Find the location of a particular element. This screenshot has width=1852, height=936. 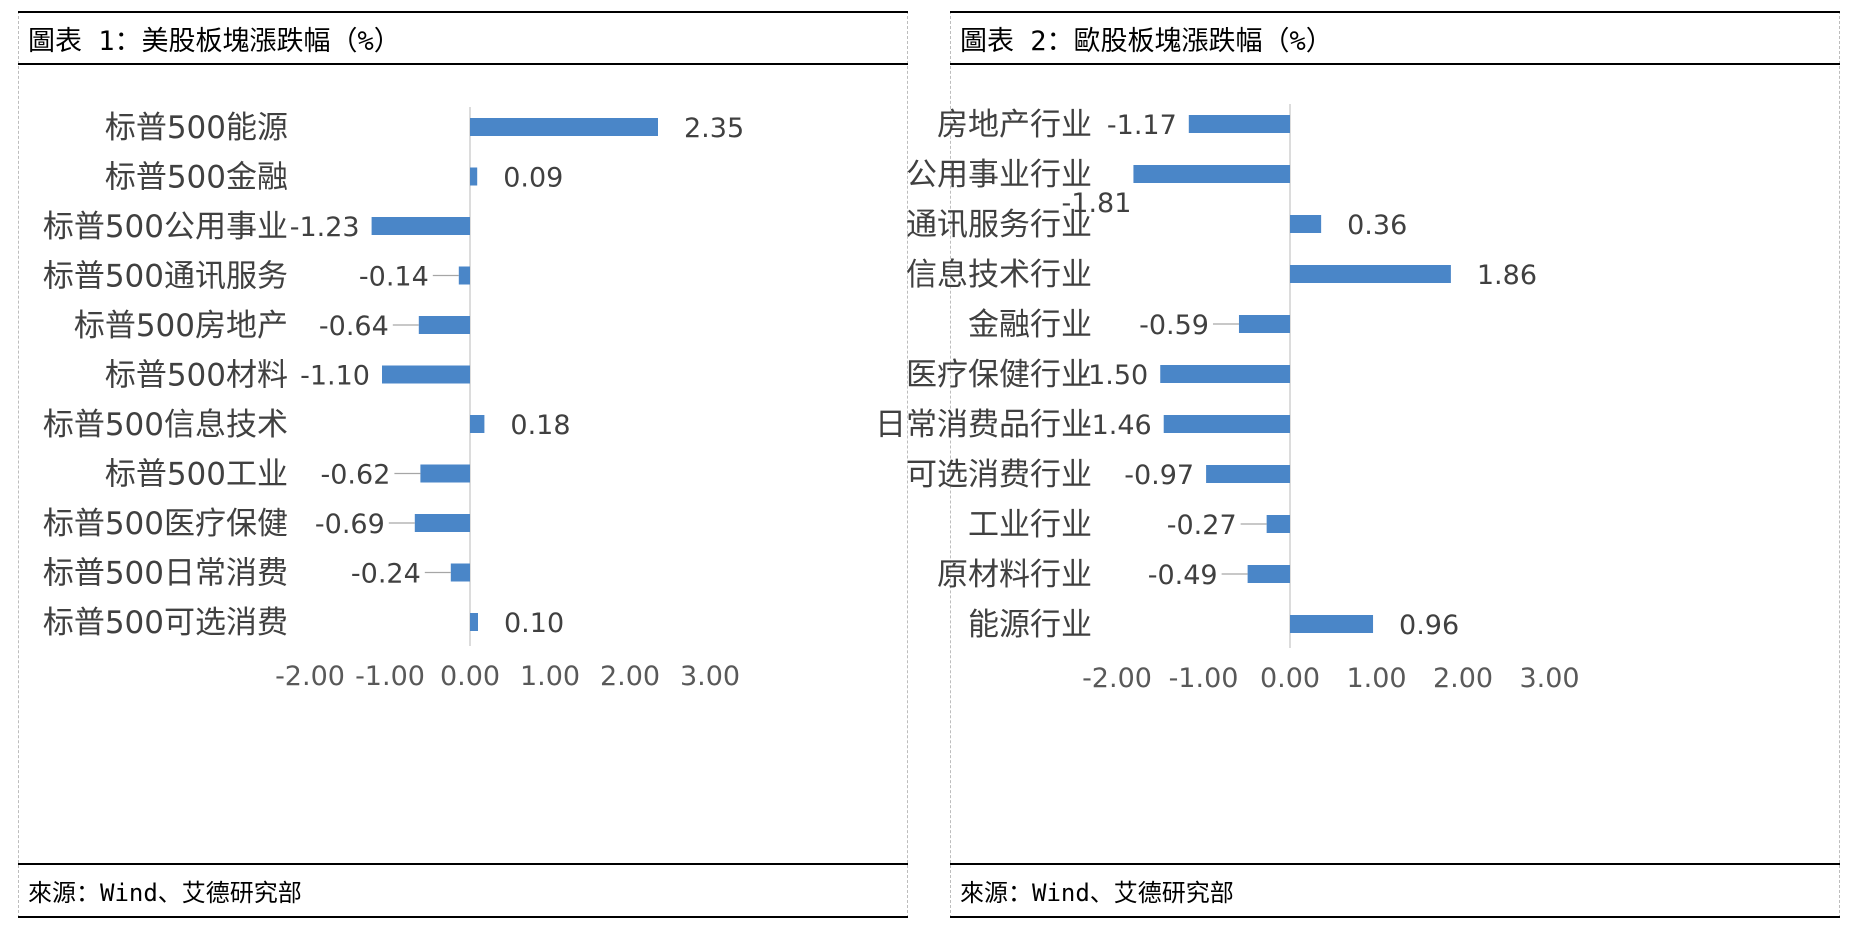

data-label: -0.49 is located at coordinates (1183, 575).